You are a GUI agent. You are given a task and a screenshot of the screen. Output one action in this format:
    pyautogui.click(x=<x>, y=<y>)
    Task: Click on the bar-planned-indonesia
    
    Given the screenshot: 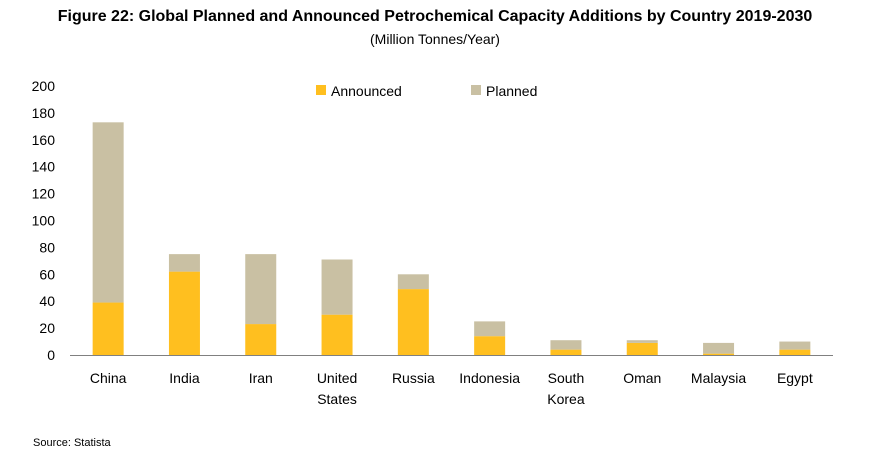 What is the action you would take?
    pyautogui.click(x=490, y=329)
    